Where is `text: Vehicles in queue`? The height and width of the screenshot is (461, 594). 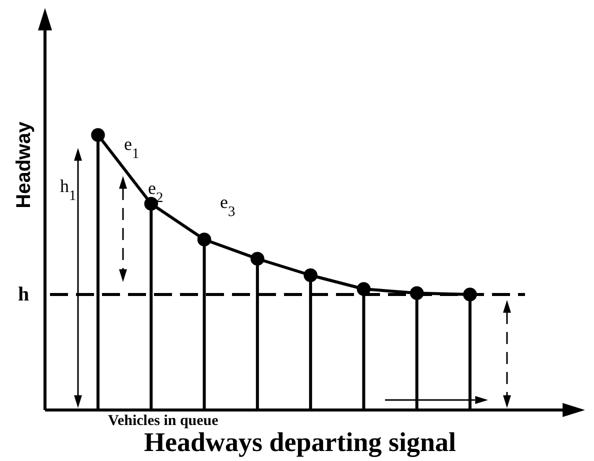 text: Vehicles in queue is located at coordinates (163, 421).